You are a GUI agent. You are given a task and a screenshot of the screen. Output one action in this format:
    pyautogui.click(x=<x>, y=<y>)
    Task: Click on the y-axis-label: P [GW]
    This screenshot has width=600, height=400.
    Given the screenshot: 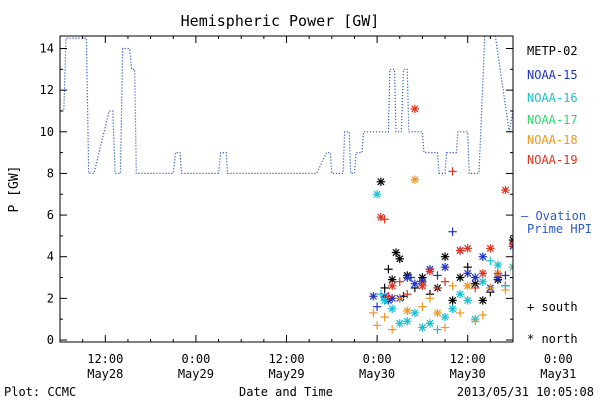 What is the action you would take?
    pyautogui.click(x=14, y=189)
    